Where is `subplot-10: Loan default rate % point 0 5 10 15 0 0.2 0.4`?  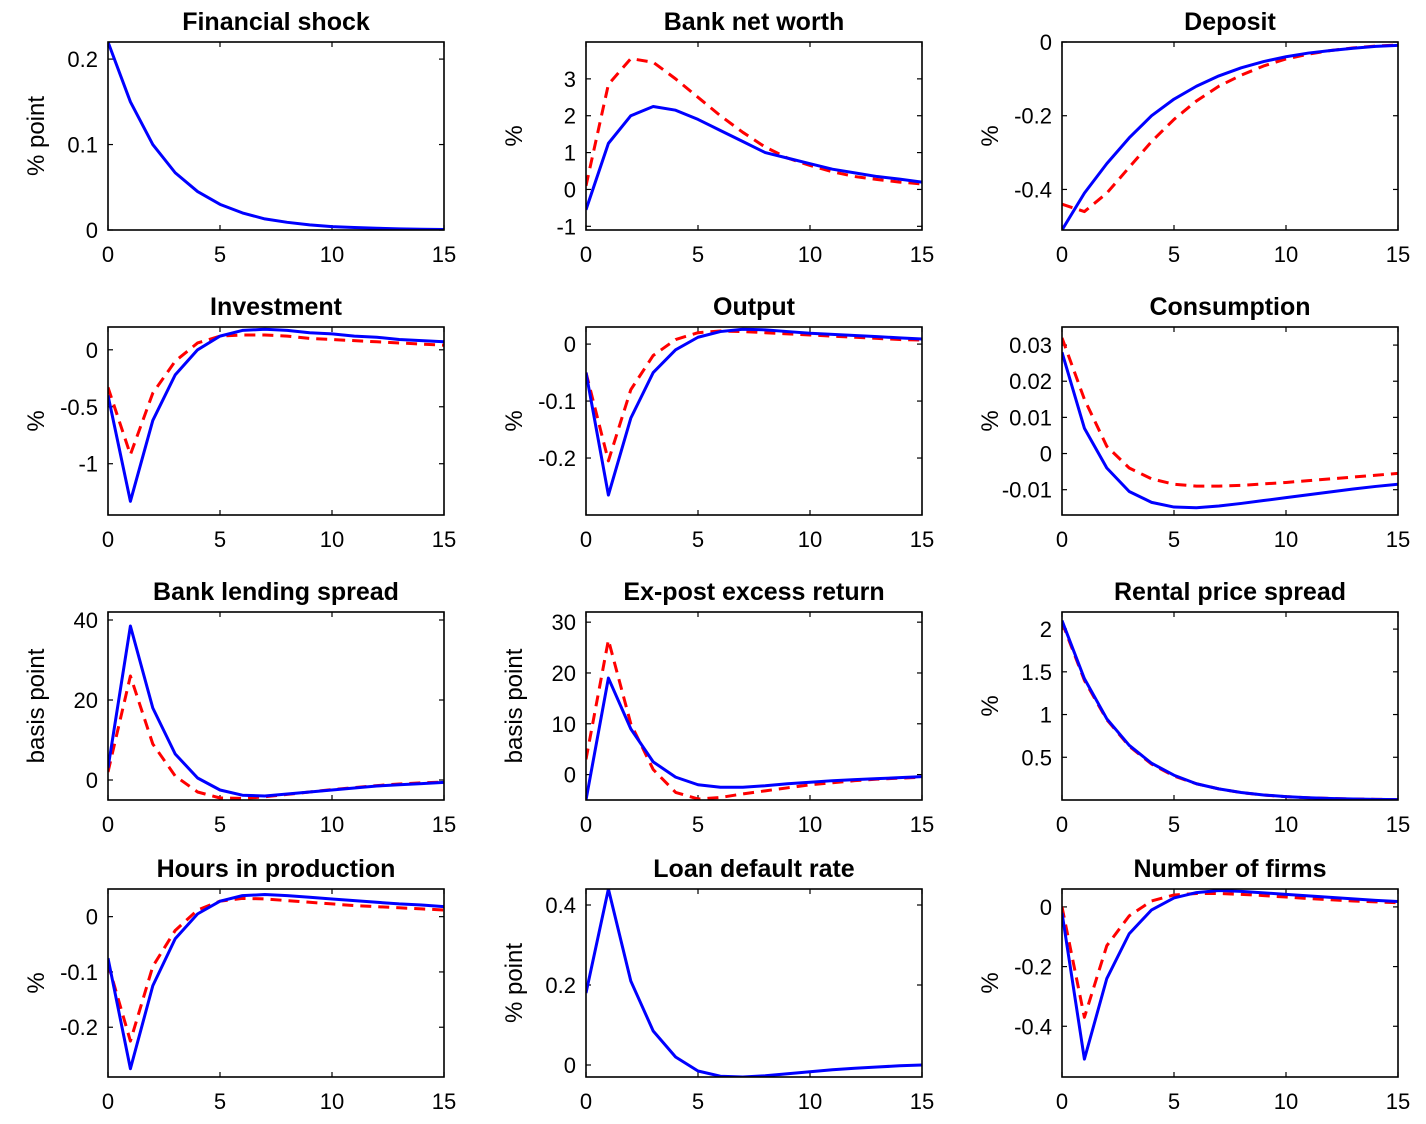
subplot-10: Loan default rate % point 0 5 10 15 0 0.2 0.4 is located at coordinates (717, 984).